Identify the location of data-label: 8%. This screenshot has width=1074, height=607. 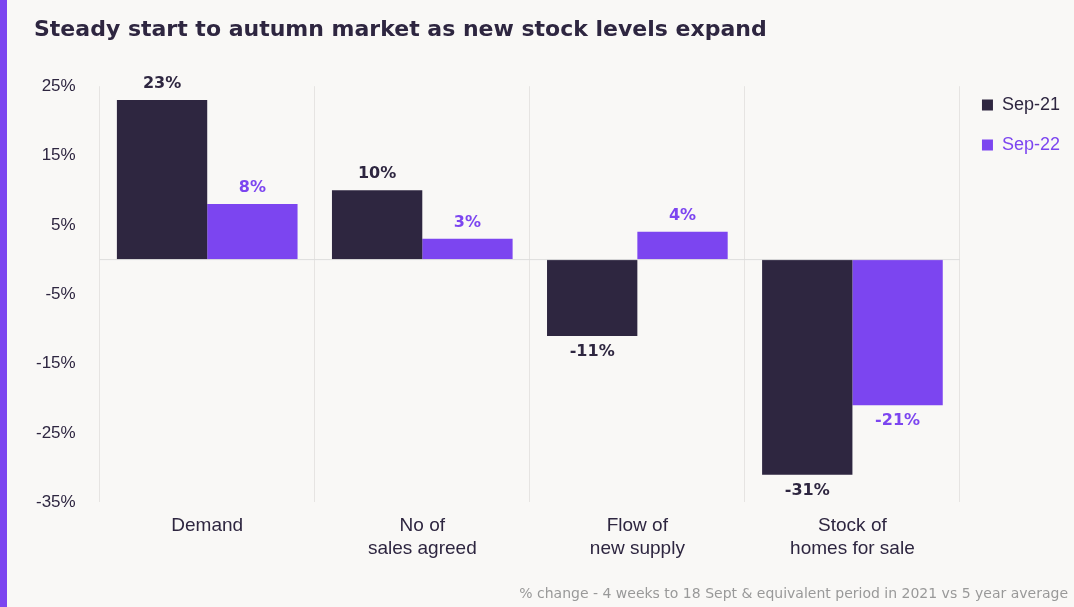
(252, 187).